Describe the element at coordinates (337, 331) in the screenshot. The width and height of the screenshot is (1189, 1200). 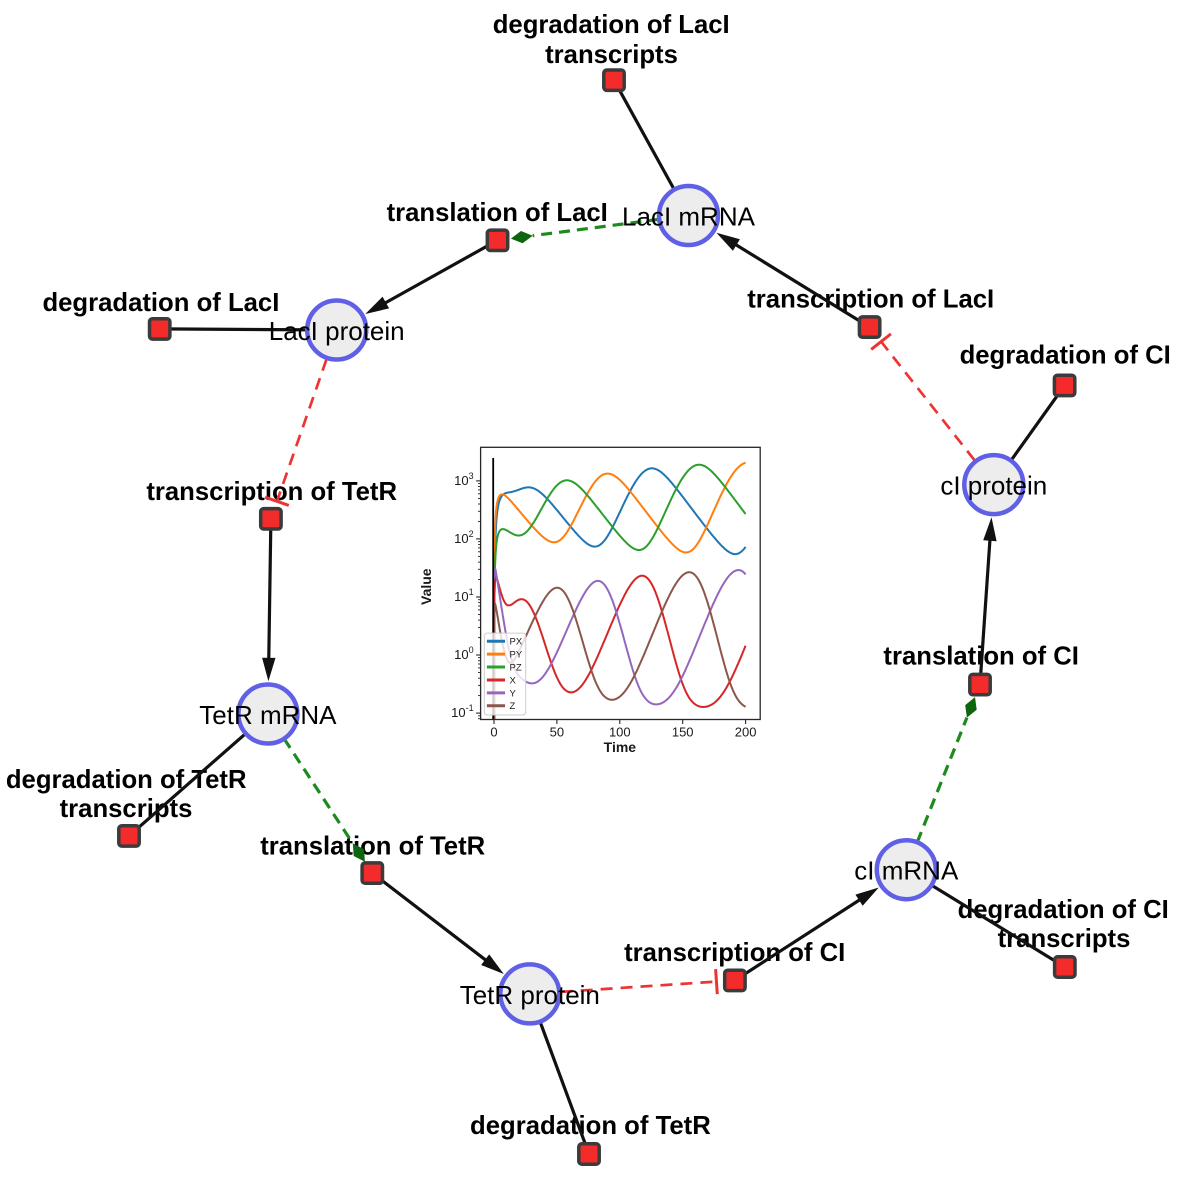
I see `svg-text: LacI protein` at that location.